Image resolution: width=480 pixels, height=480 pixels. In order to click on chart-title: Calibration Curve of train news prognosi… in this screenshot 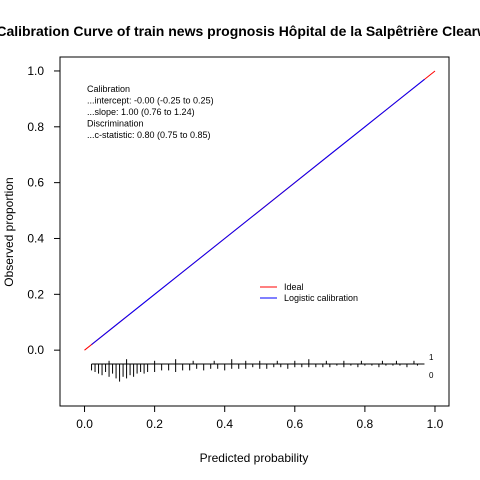, I will do `click(240, 31)`.